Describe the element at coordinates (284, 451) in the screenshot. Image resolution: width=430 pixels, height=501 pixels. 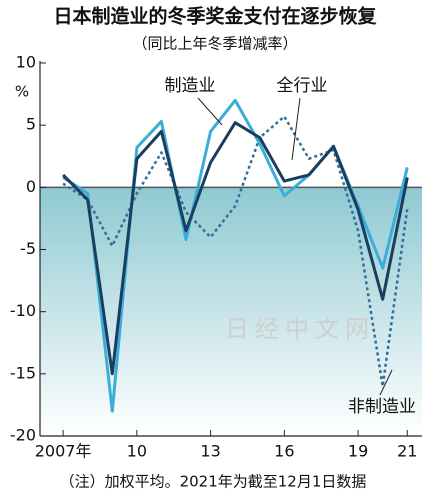
I see `x-tick-label: 16` at that location.